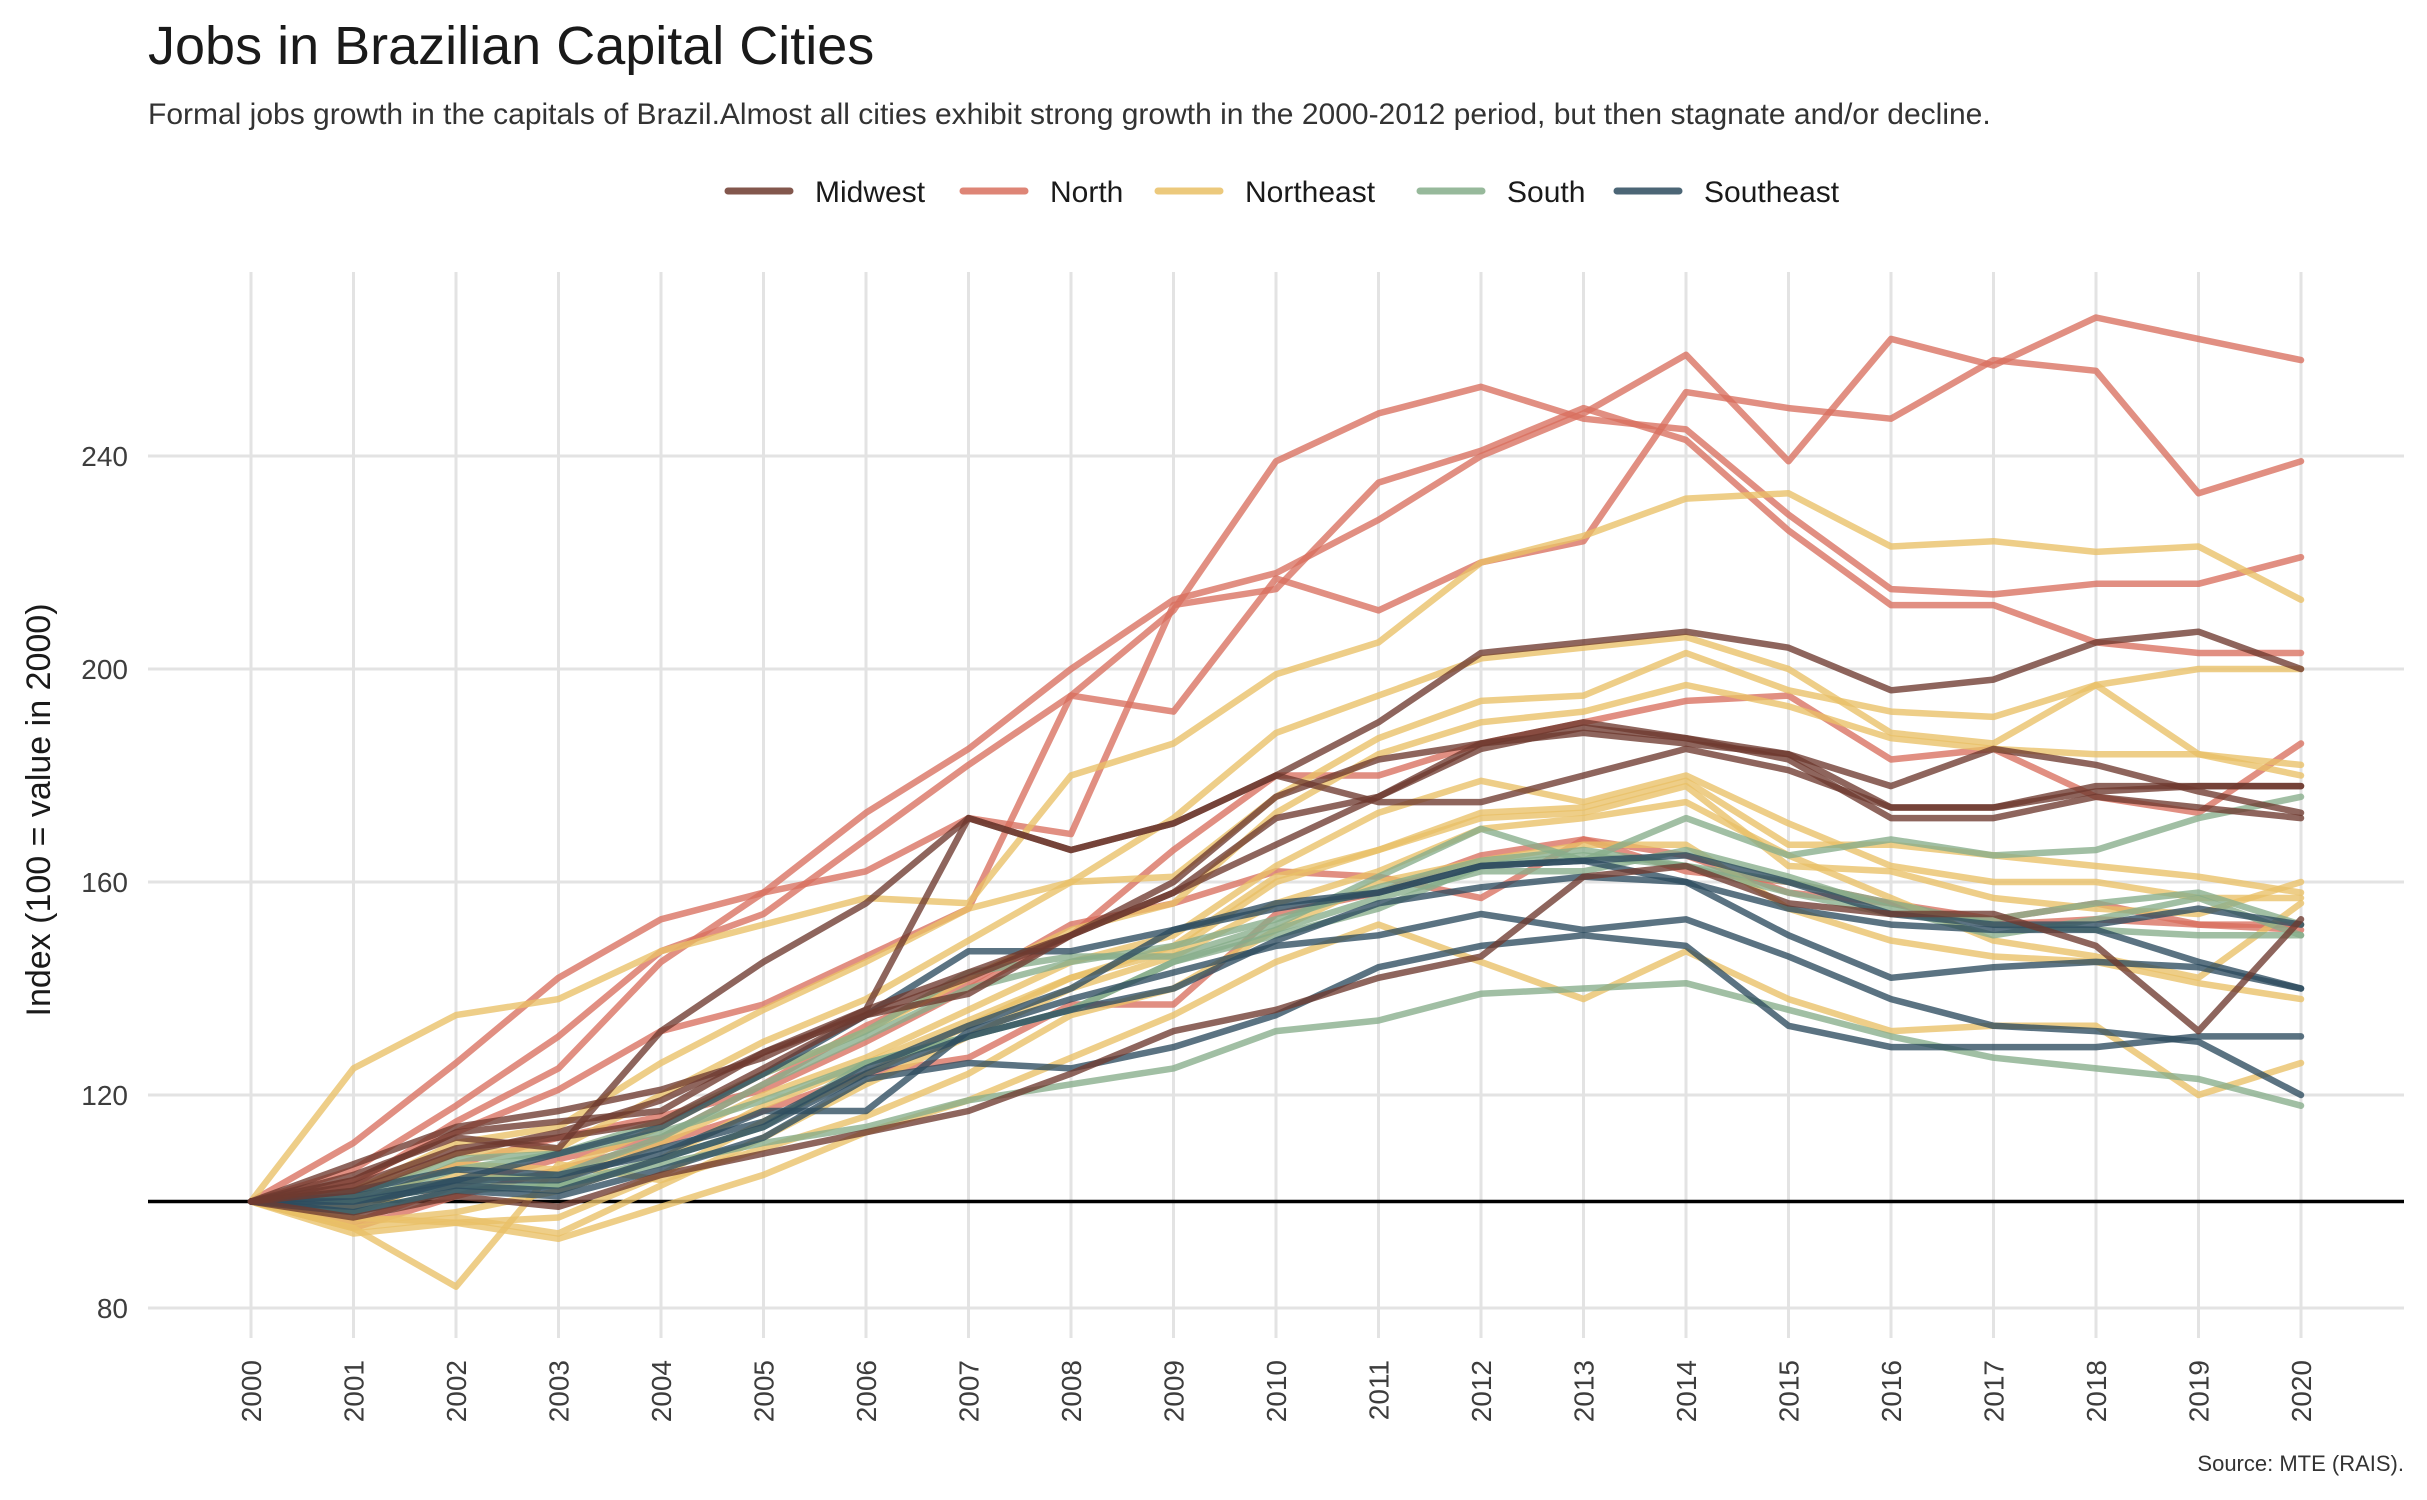 This screenshot has height=1500, width=2427. What do you see at coordinates (104, 1095) in the screenshot?
I see `y-tick-label: 120` at bounding box center [104, 1095].